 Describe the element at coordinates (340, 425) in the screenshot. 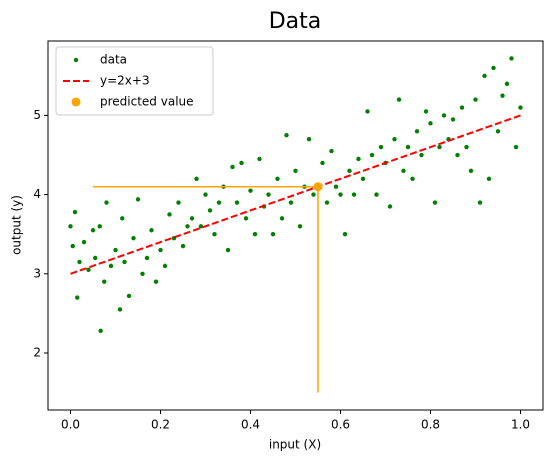

I see `x-tick-label: 0.6` at that location.